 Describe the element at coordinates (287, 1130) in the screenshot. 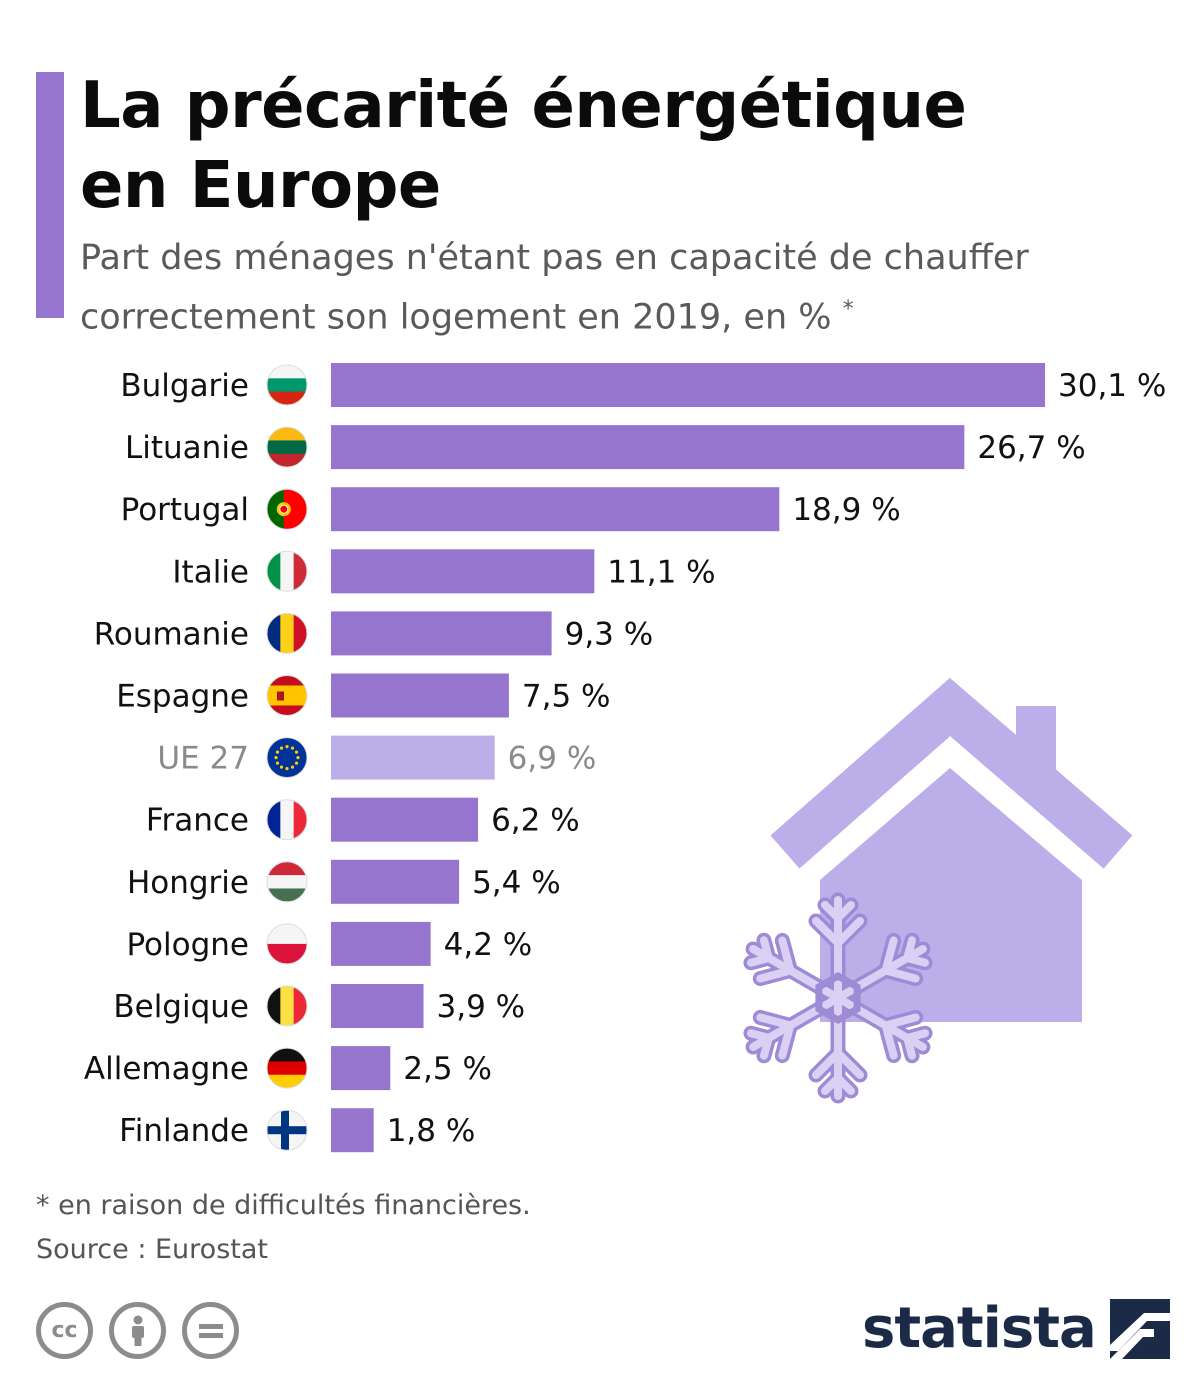

I see `finland-flag` at that location.